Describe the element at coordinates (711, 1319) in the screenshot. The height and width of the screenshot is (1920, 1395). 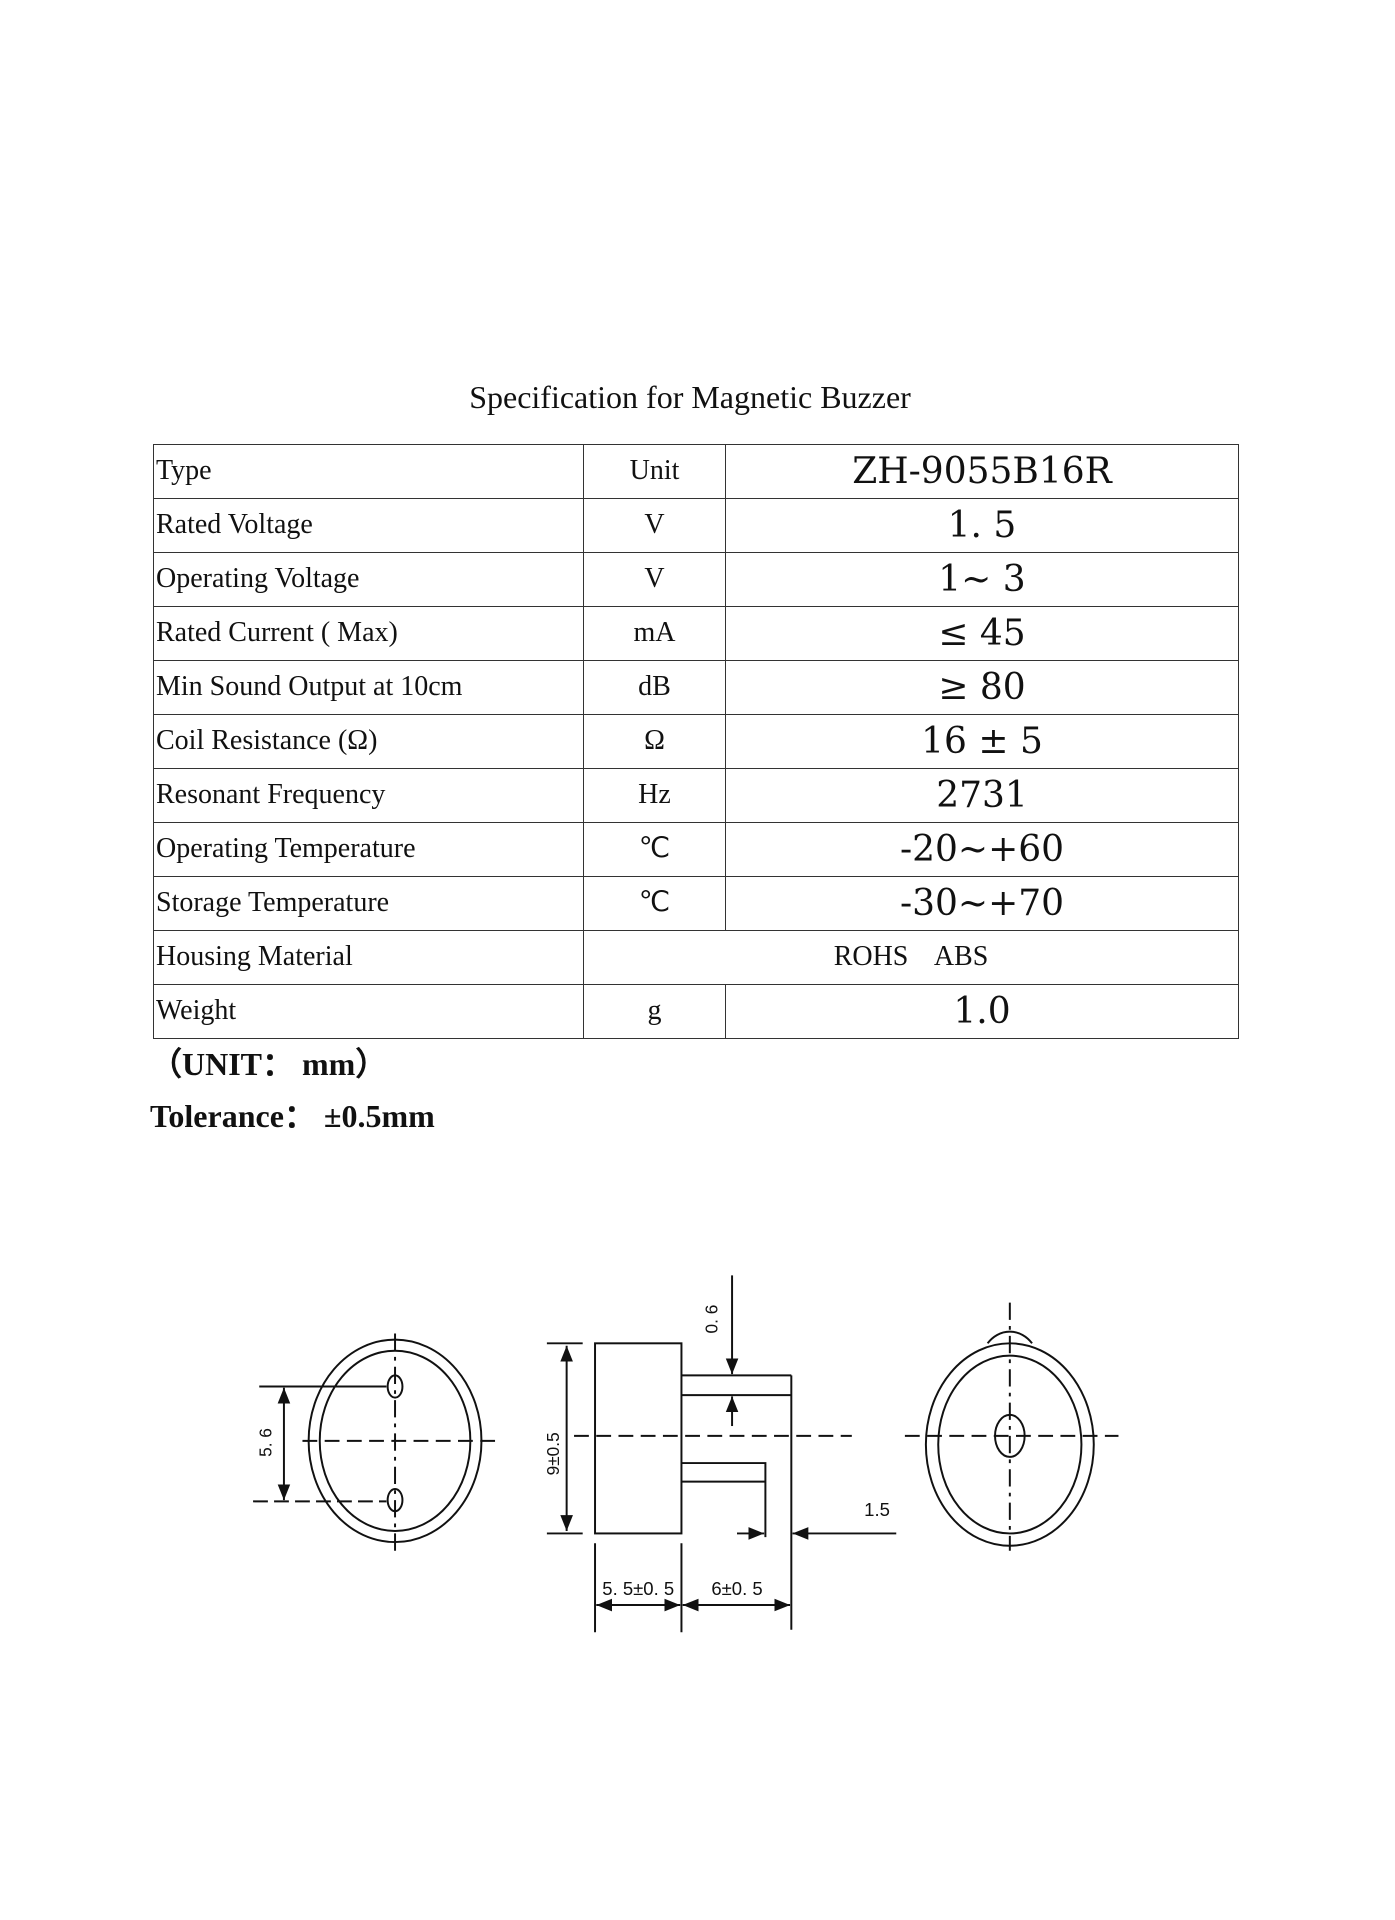
I see `pin-thickness-label: 0. 6` at that location.